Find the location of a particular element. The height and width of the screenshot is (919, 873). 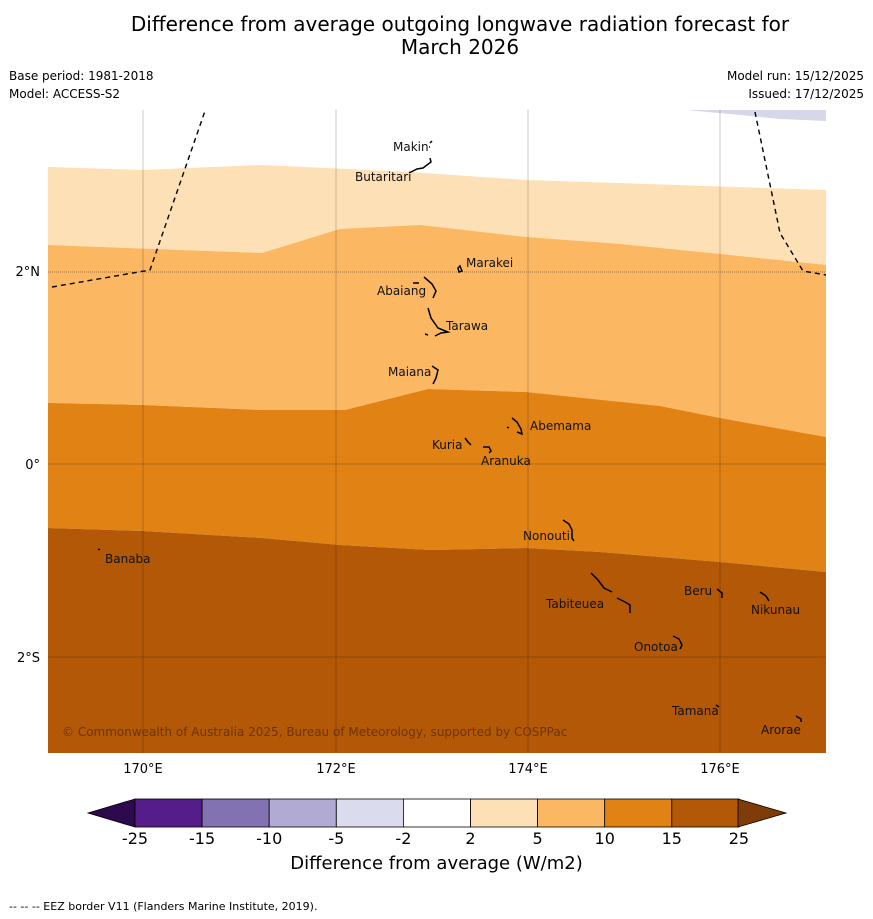

issued-date: Issued: 17/12/2025 is located at coordinates (806, 94).